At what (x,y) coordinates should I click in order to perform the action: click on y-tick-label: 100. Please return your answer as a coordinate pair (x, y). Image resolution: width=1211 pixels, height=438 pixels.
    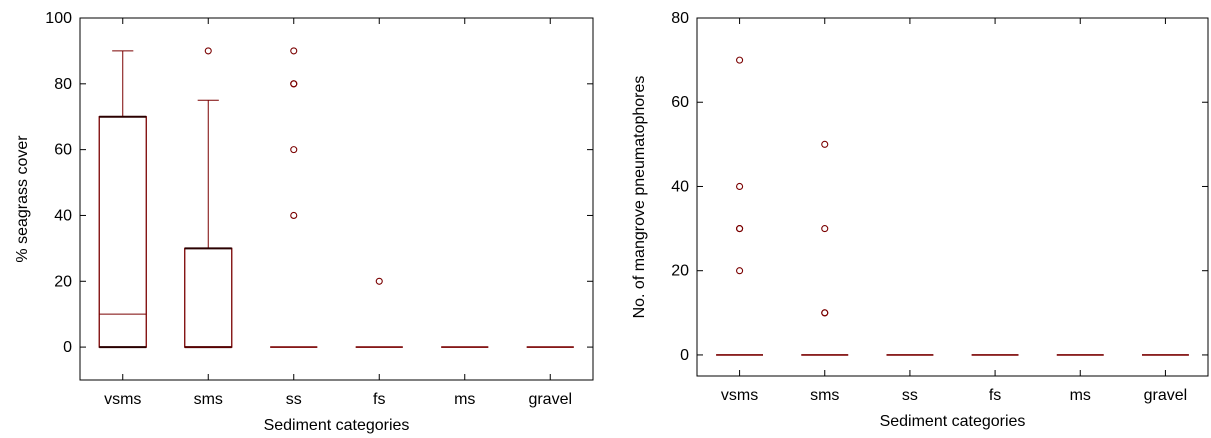
    Looking at the image, I should click on (58, 18).